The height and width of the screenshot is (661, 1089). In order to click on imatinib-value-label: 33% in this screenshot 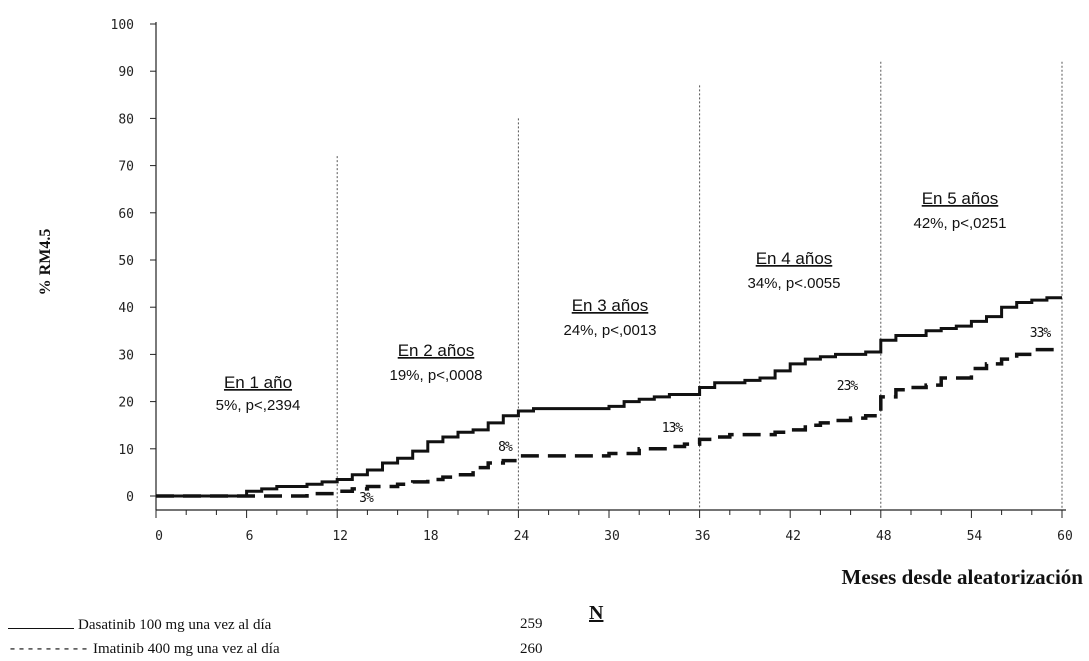, I will do `click(1041, 333)`.